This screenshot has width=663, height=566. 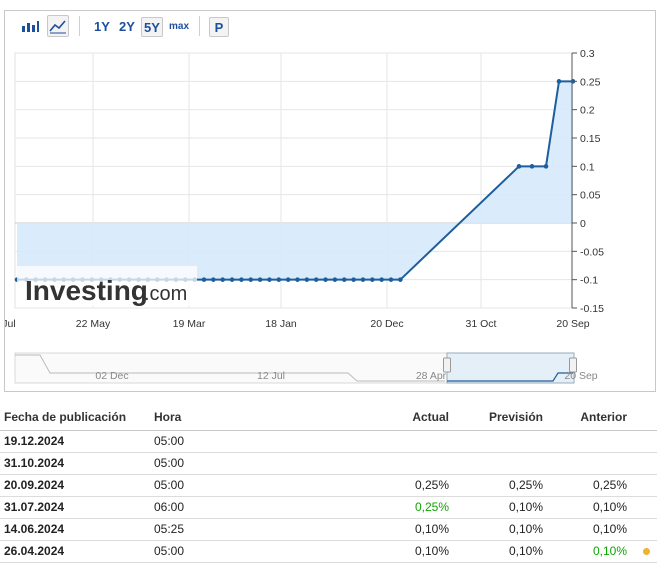 I want to click on table-row: 31.07.2024 06:00 0,25% 0,10% 0,10%, so click(x=328, y=507).